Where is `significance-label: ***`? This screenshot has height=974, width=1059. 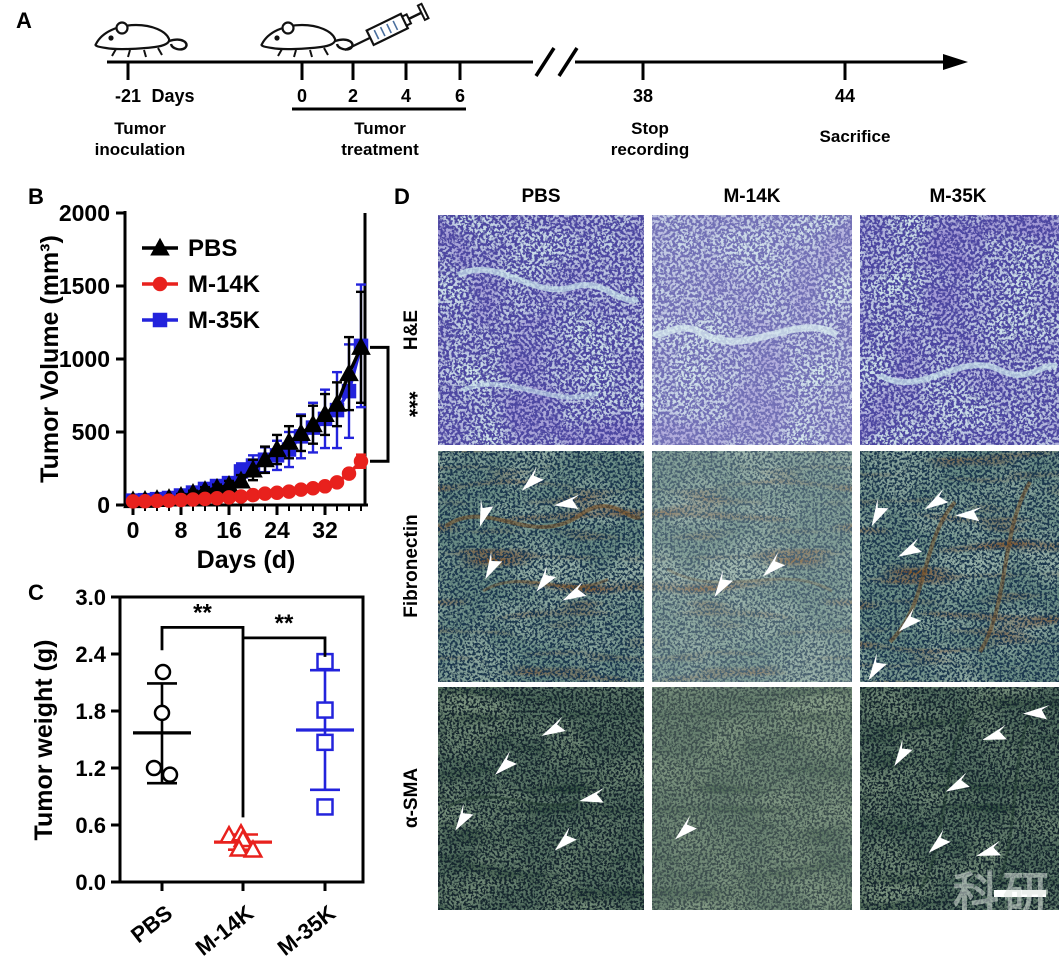 significance-label: *** is located at coordinates (409, 404).